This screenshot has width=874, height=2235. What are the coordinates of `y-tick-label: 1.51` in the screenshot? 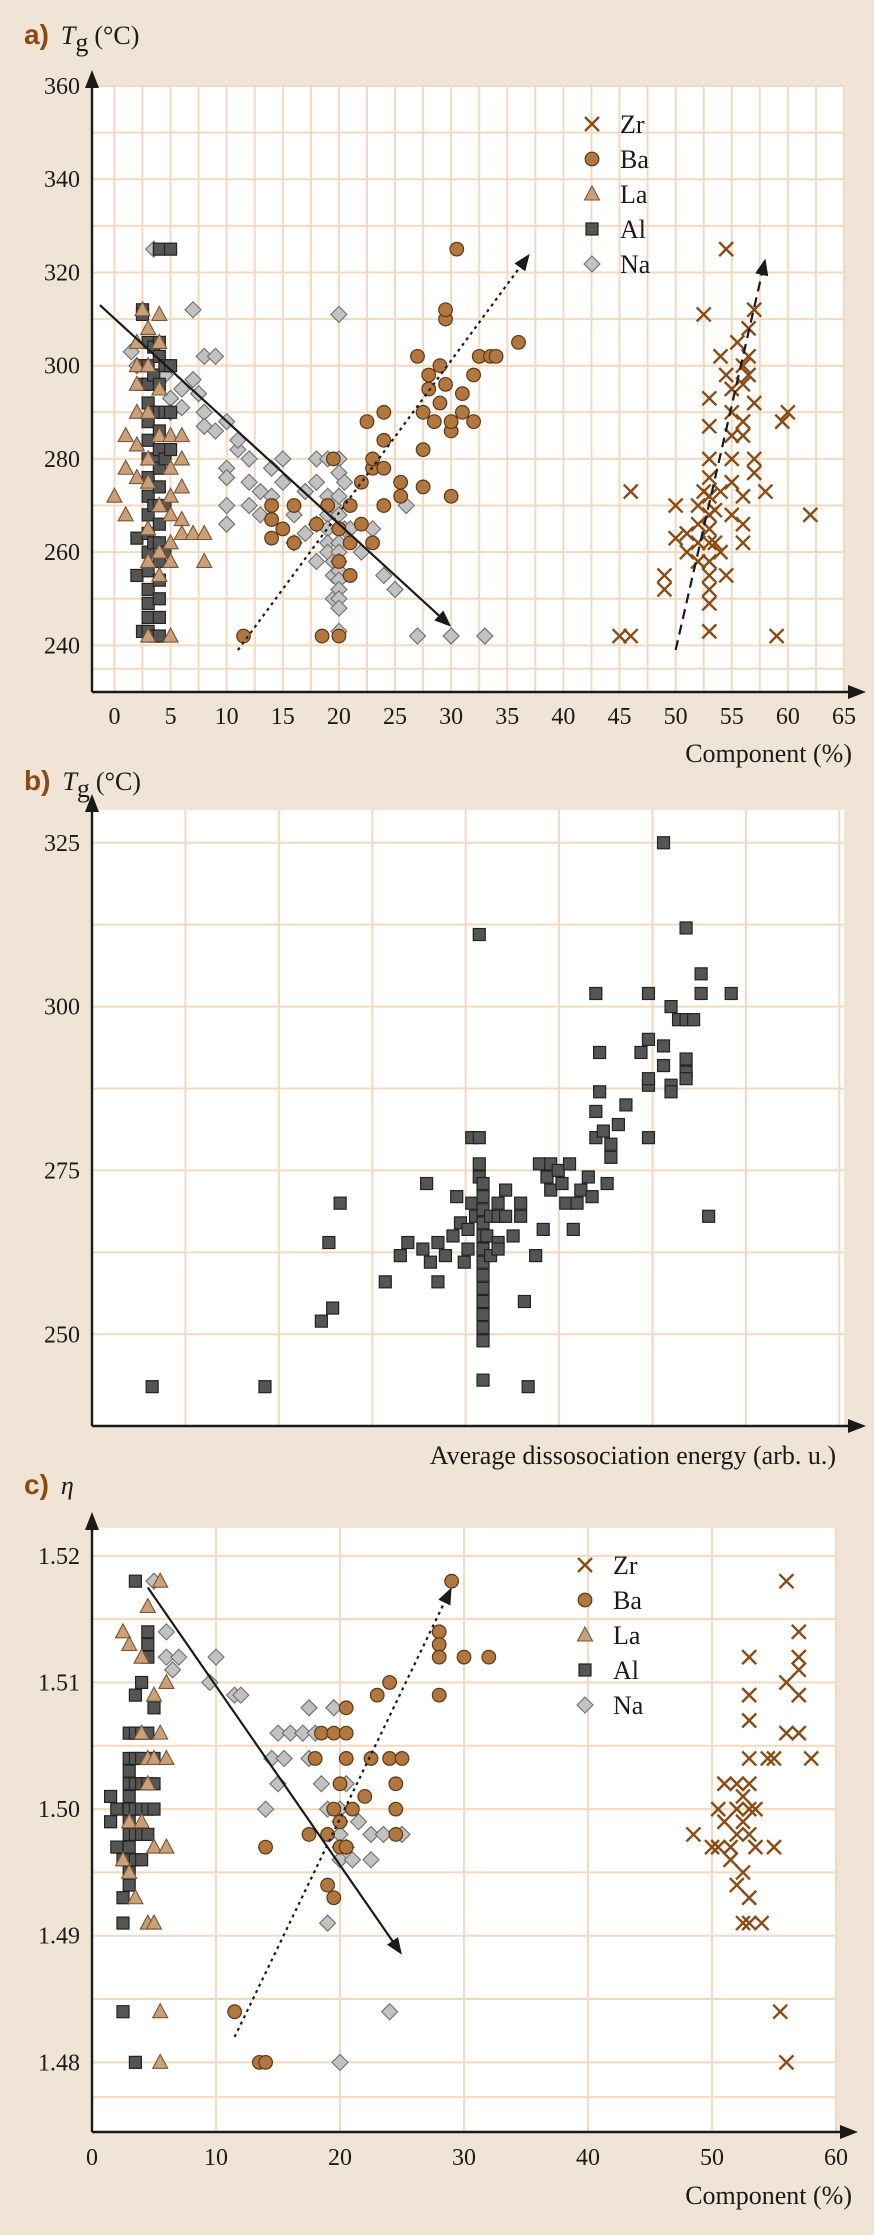 It's located at (59, 1683).